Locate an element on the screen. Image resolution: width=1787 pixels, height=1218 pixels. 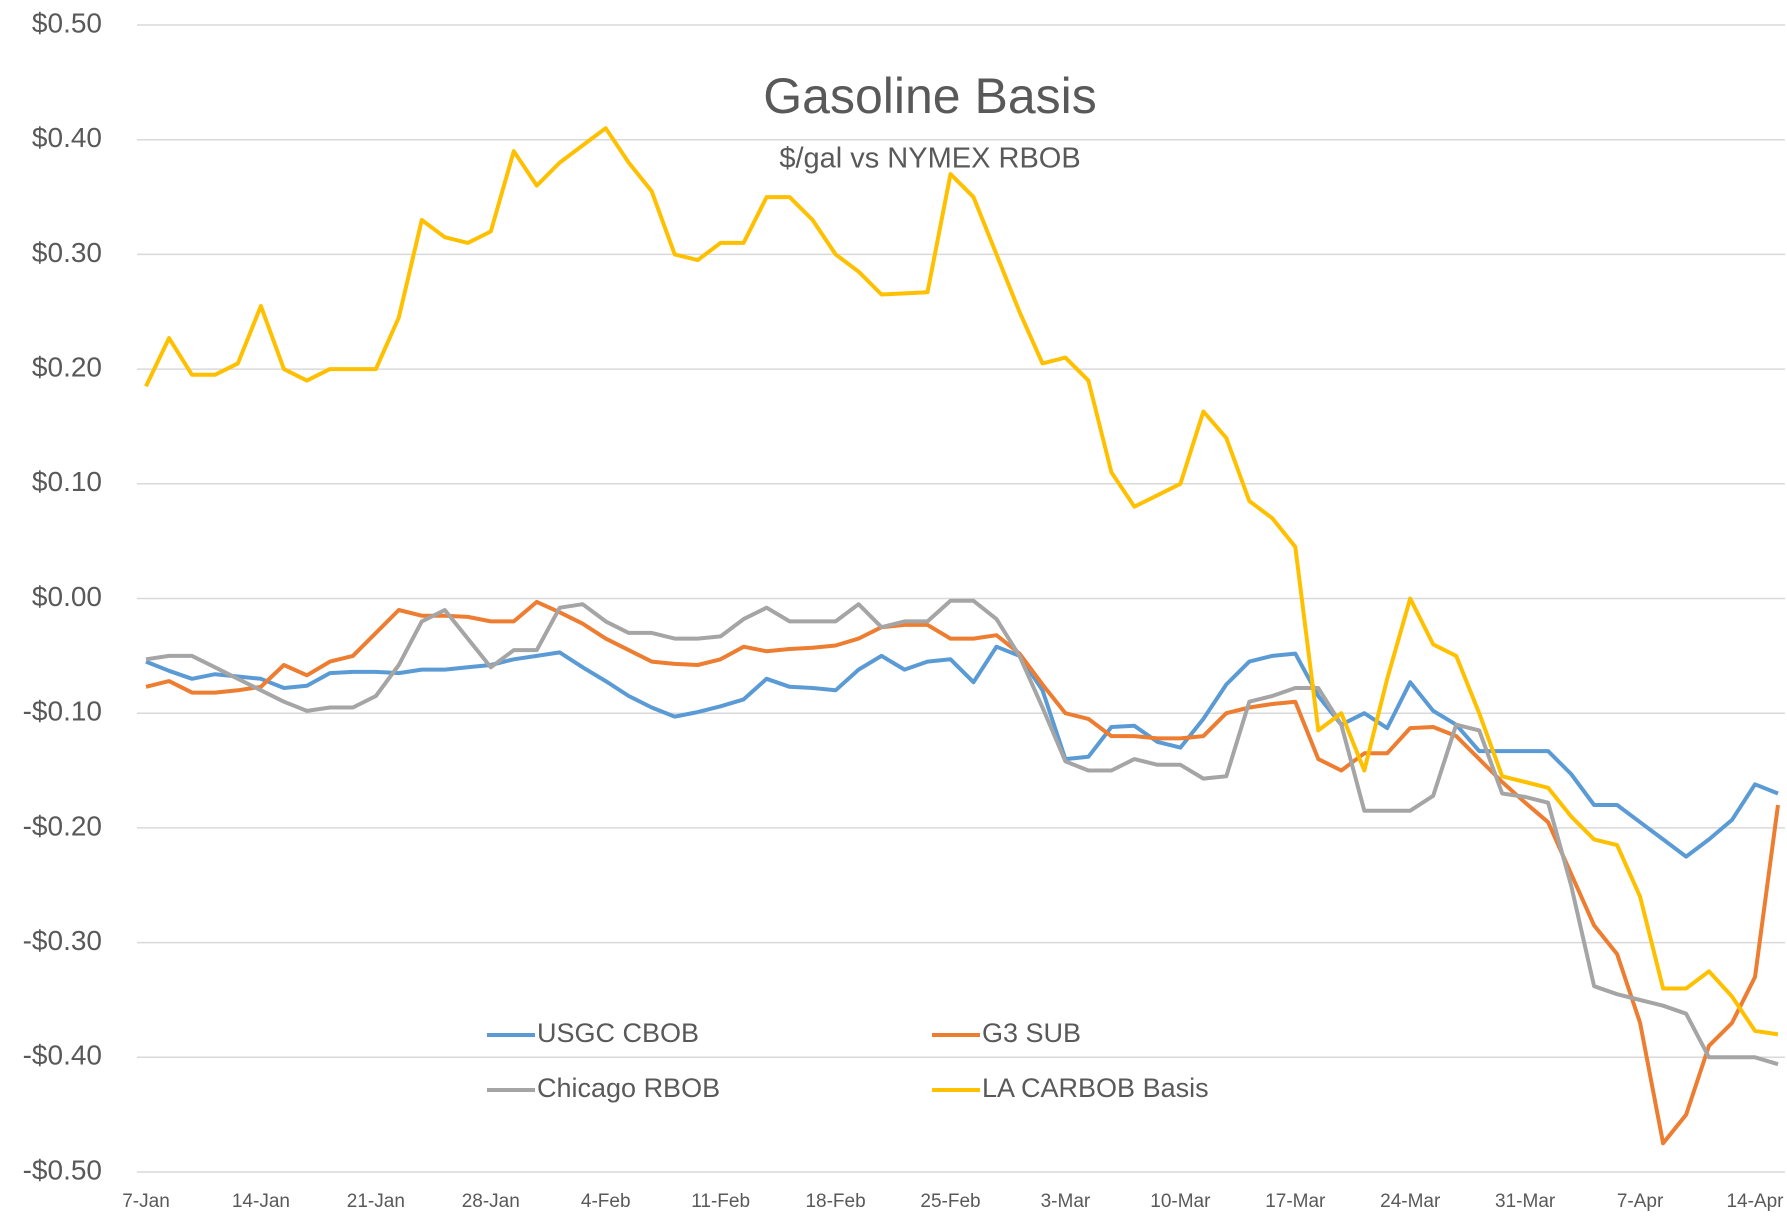
y-tick-label: $0.40 is located at coordinates (67, 137).